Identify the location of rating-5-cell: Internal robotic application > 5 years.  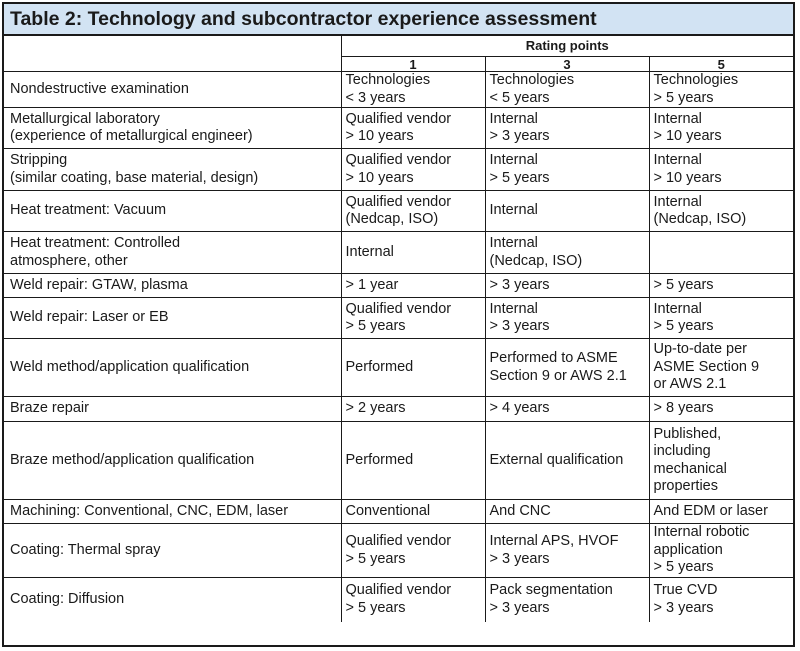
(721, 550).